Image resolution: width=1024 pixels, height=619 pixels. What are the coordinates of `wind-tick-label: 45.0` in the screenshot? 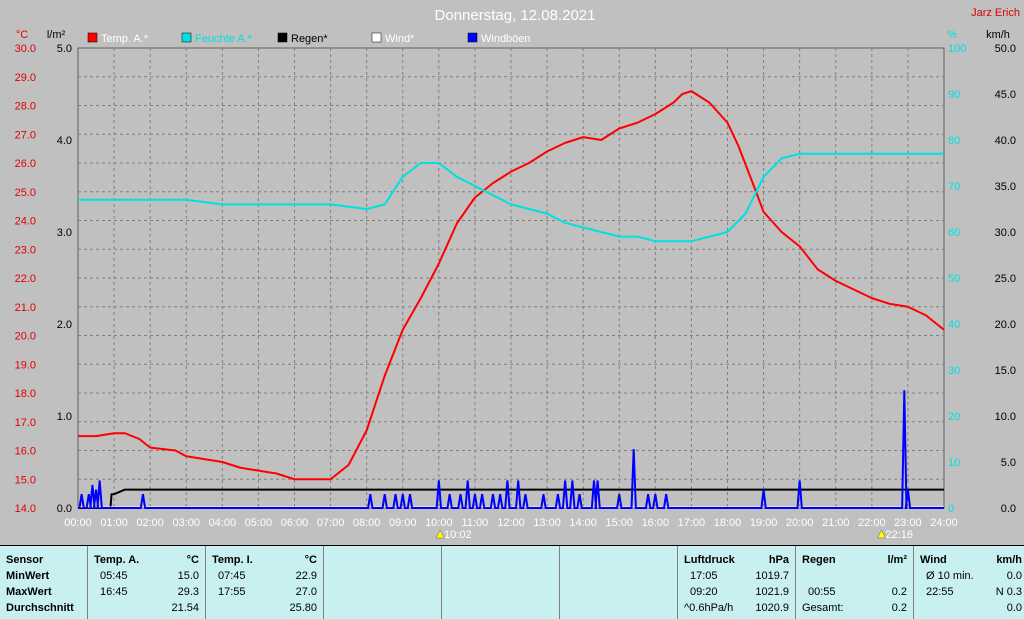 It's located at (1005, 95).